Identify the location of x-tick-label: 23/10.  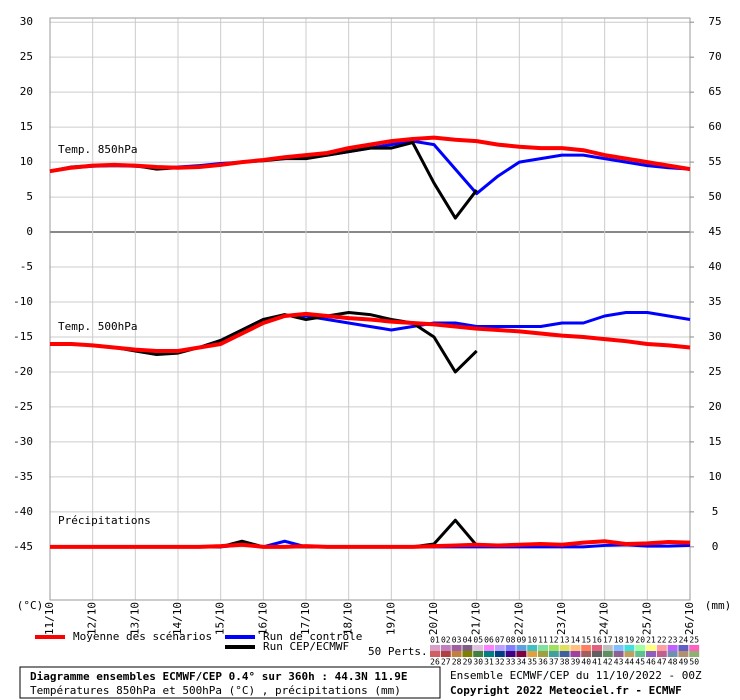
(561, 618).